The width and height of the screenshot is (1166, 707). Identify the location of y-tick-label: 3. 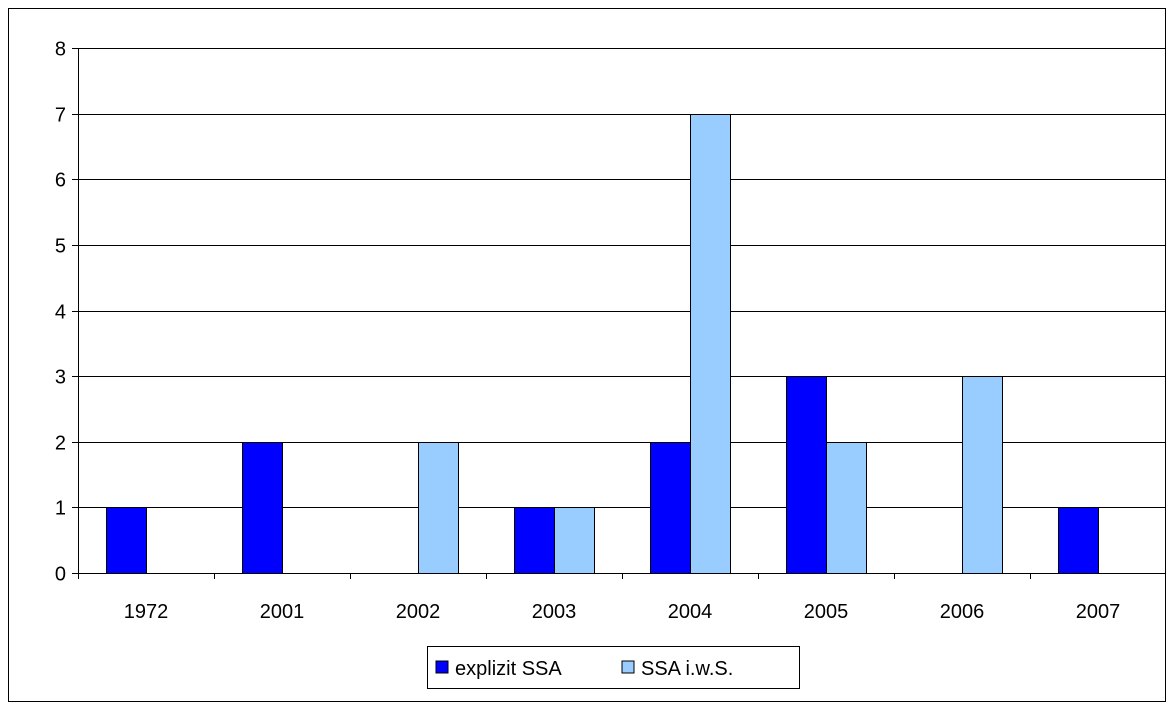
(60, 378).